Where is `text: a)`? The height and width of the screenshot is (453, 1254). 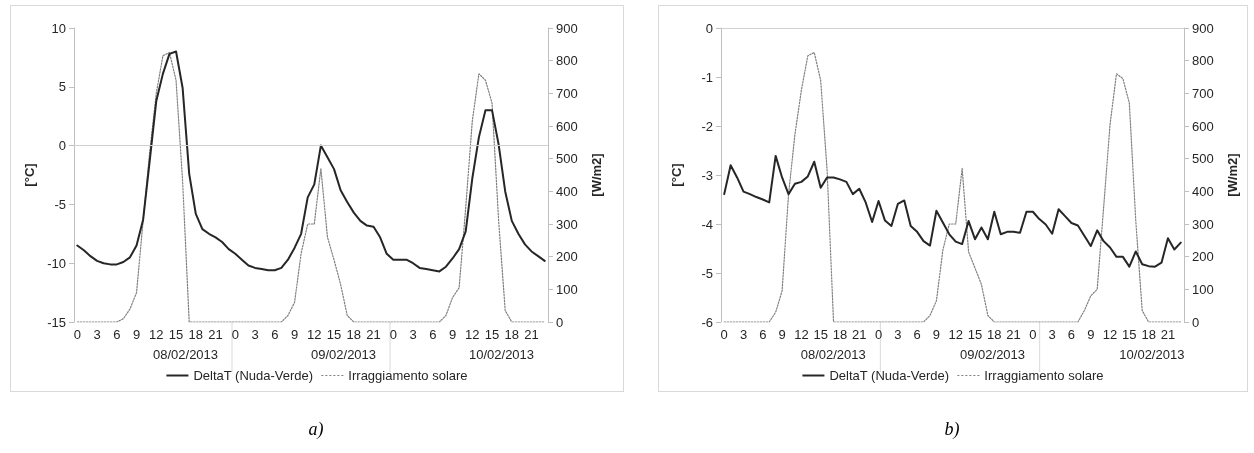 text: a) is located at coordinates (316, 429).